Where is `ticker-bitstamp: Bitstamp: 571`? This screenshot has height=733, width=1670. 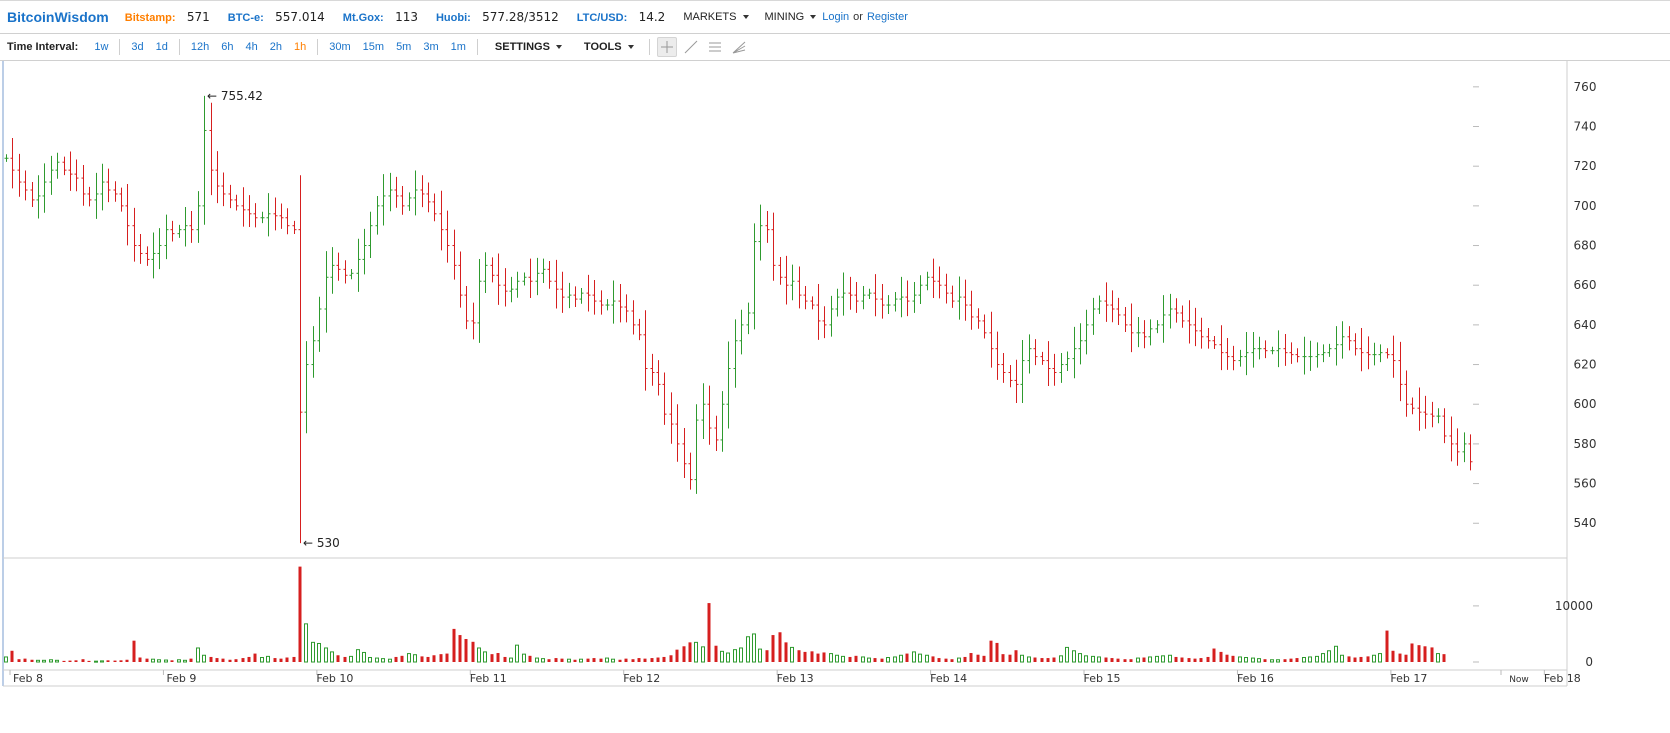 ticker-bitstamp: Bitstamp: 571 is located at coordinates (167, 17).